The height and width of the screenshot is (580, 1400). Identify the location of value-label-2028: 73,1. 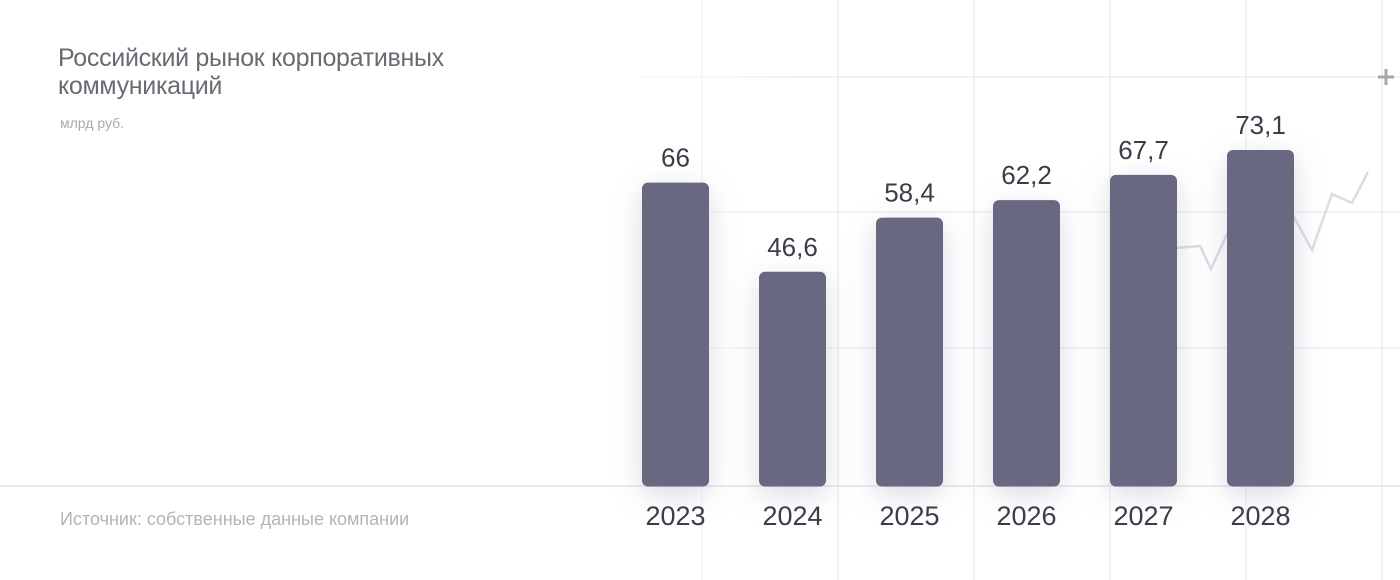
(1260, 125).